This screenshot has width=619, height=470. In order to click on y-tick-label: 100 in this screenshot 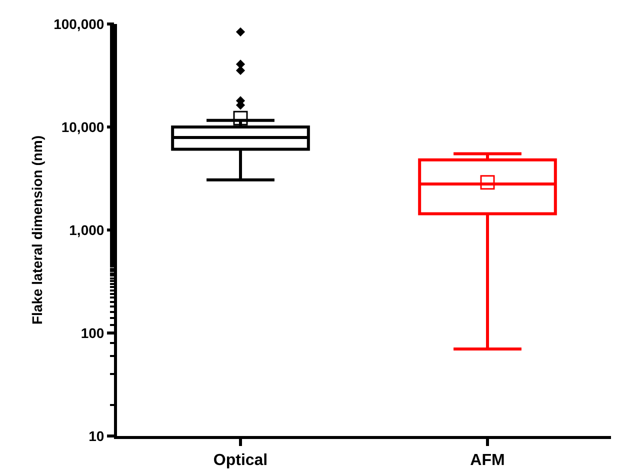, I will do `click(92, 332)`.